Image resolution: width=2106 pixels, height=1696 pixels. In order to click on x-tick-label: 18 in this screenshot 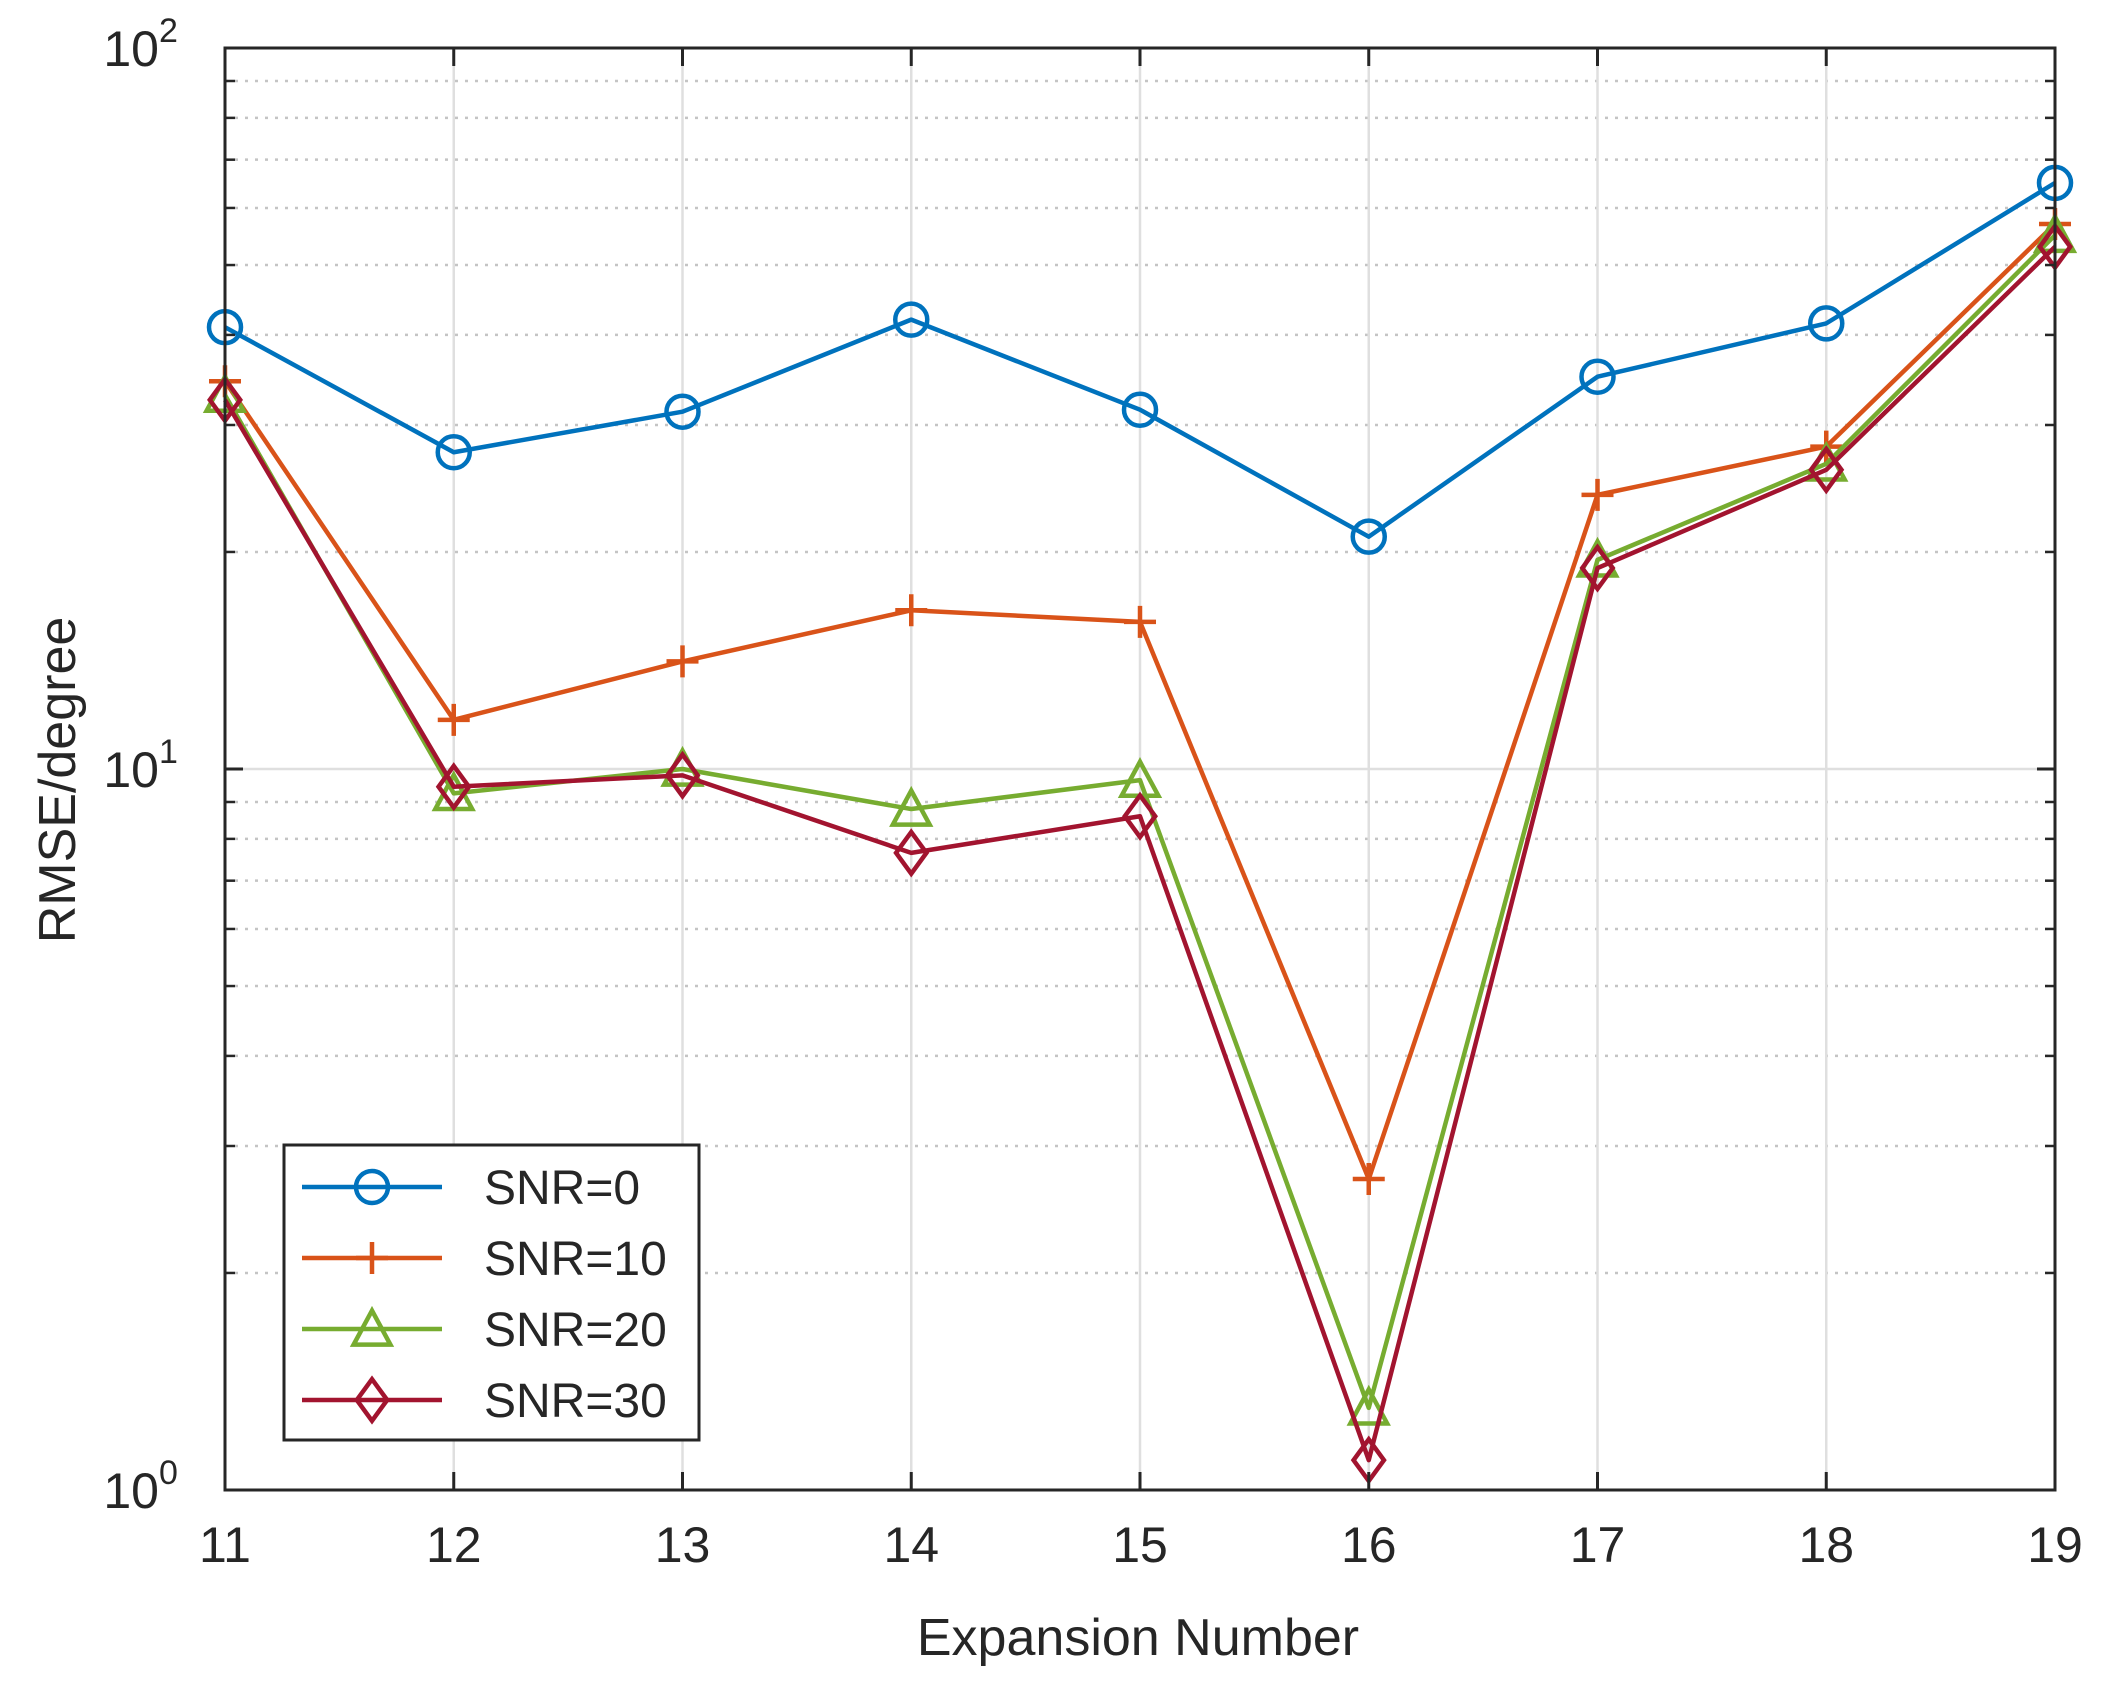, I will do `click(1826, 1545)`.